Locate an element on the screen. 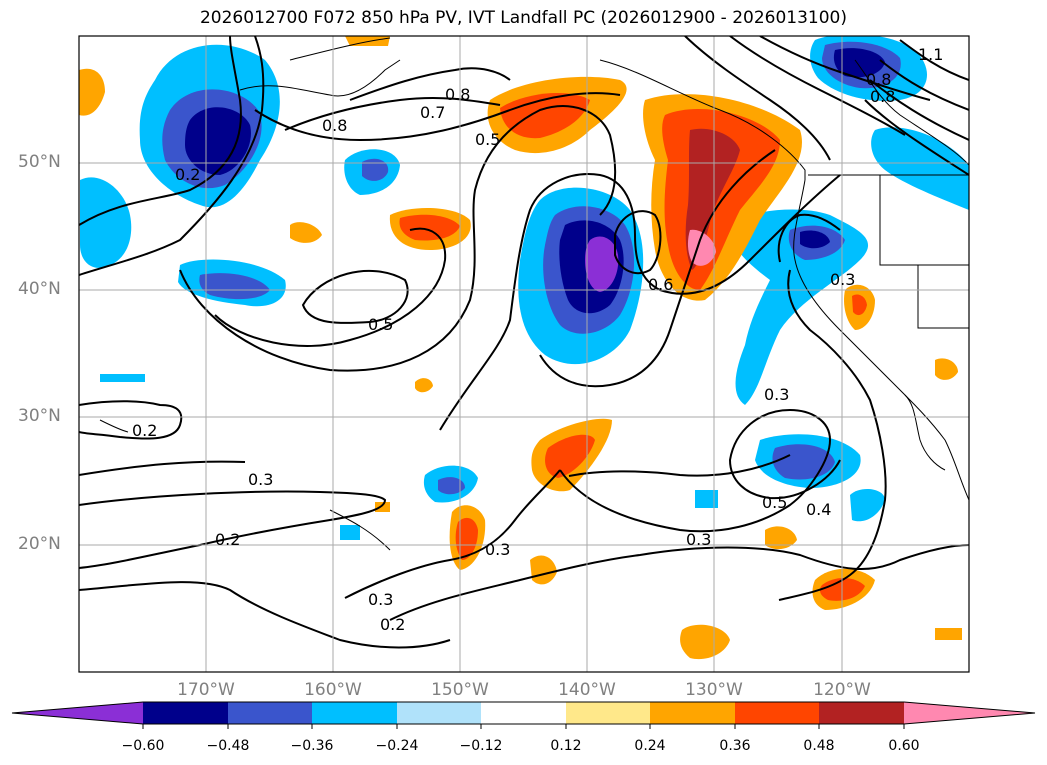  contour-label: 0.6 is located at coordinates (660, 284).